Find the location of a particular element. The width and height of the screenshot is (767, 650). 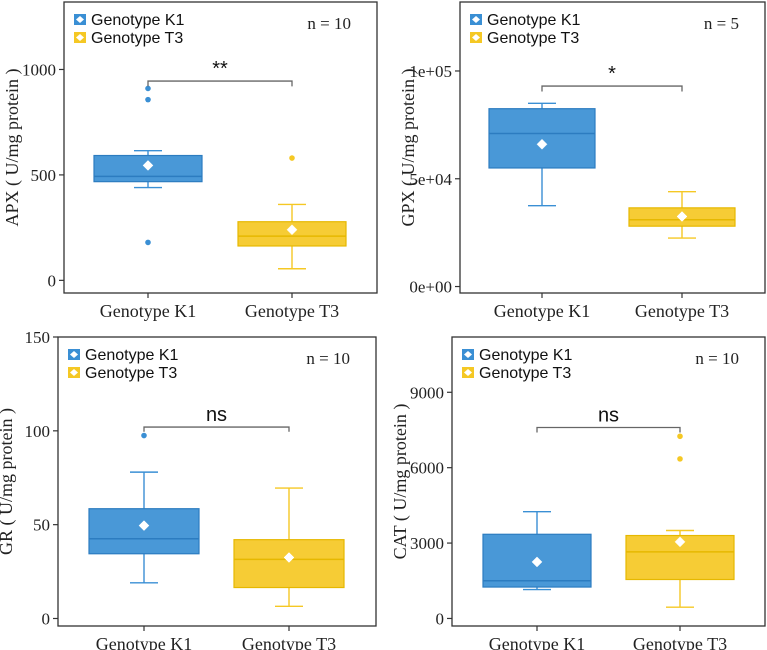

y-tick-label: 100 is located at coordinates (38, 431).